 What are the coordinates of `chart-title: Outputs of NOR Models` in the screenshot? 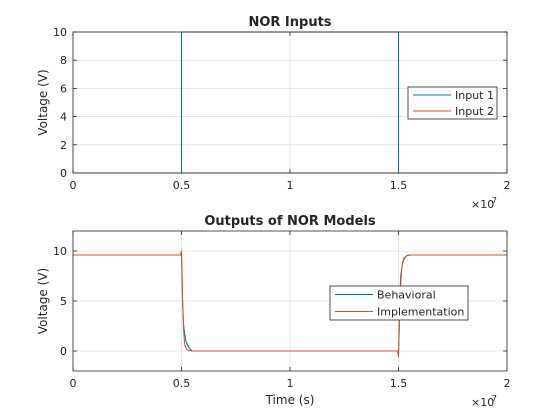 It's located at (290, 221).